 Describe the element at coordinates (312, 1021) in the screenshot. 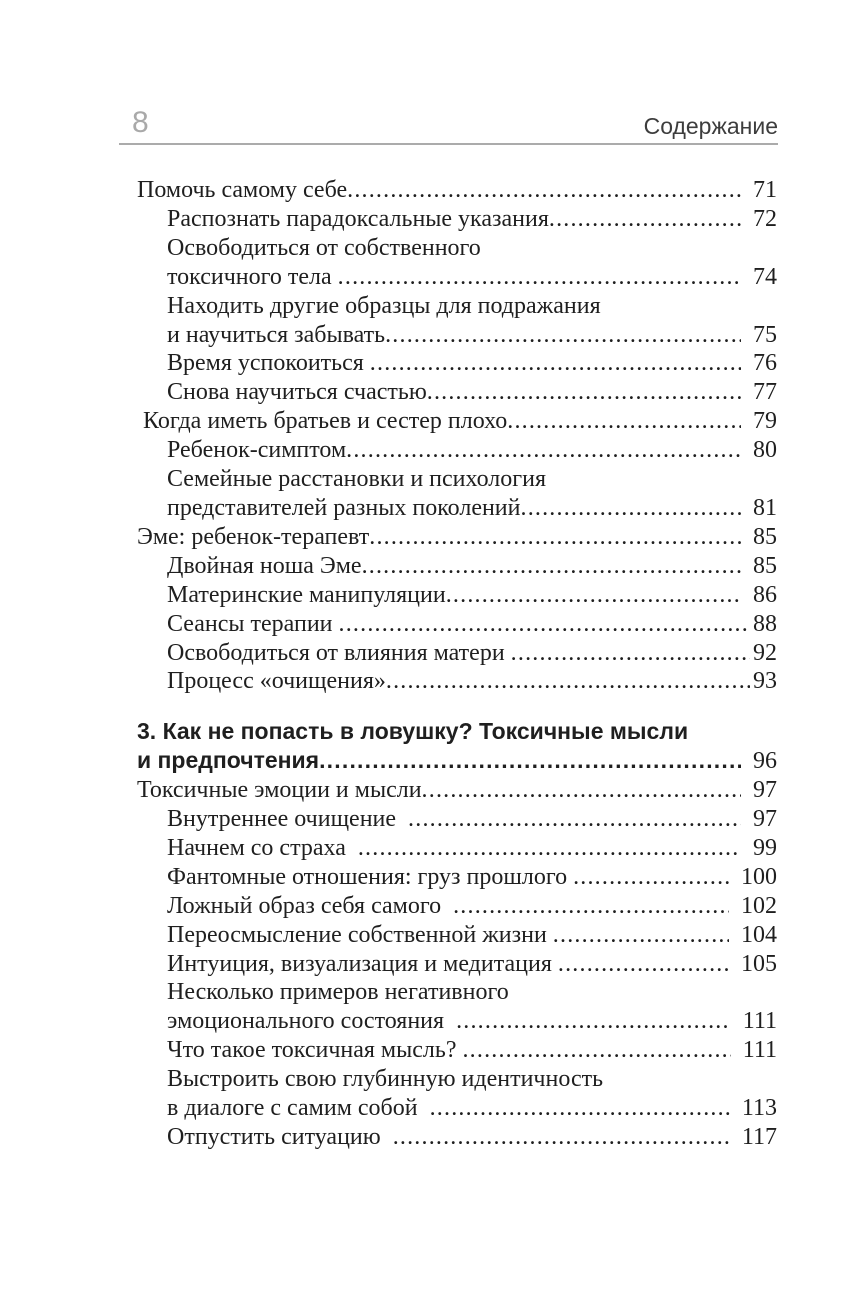

I see `toc-entry-title: эмоционального состояния` at that location.